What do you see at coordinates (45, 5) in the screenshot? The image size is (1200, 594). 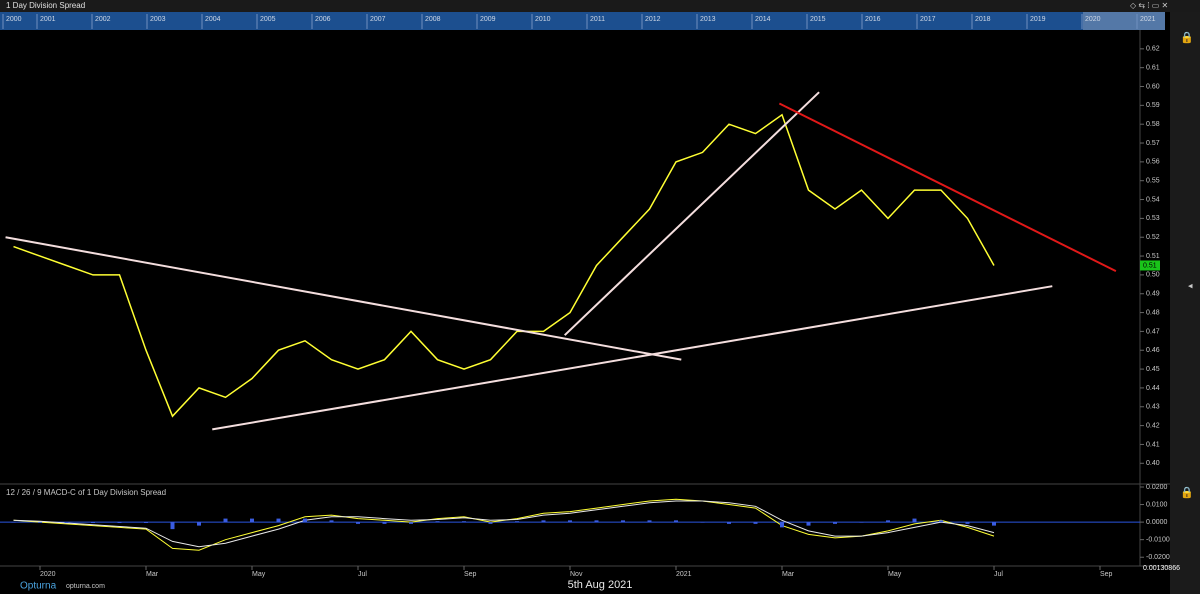 I see `chart-title: 1 Day Division Spread` at bounding box center [45, 5].